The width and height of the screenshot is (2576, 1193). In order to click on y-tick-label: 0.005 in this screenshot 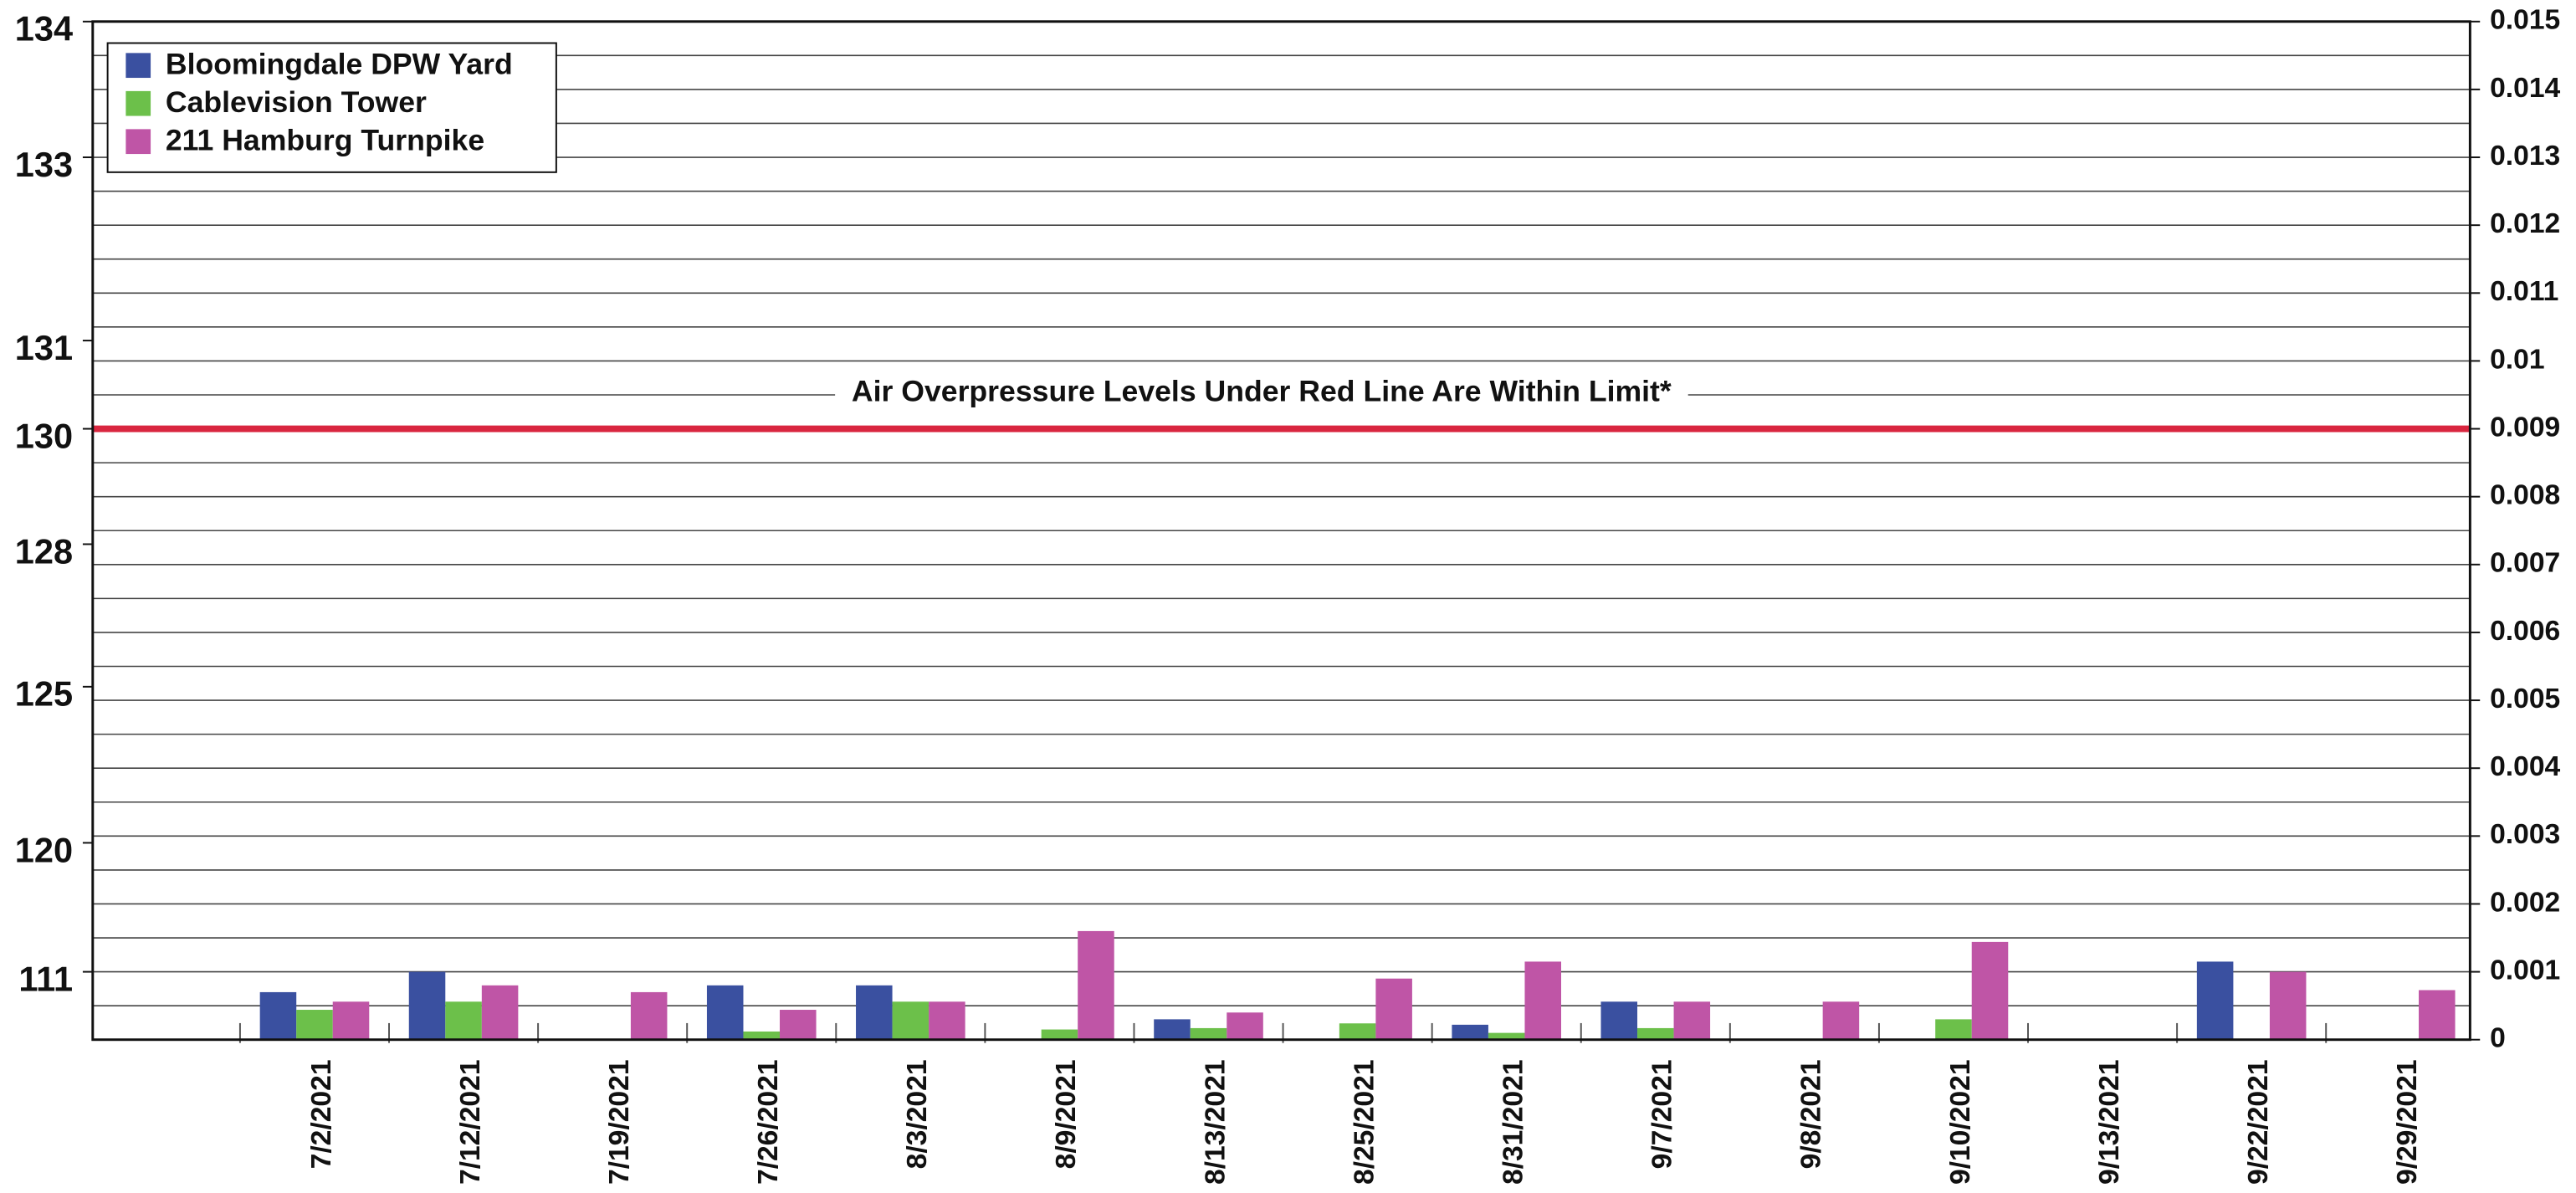, I will do `click(2525, 699)`.